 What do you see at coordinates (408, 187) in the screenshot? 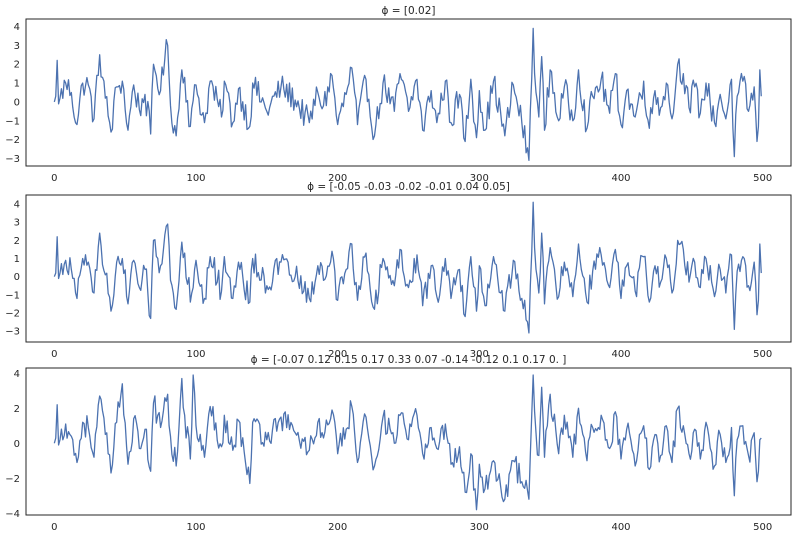
I see `chart-title: ϕ = [-0.05 -0.03 -0.02 -0.01 0.04 0.05]` at bounding box center [408, 187].